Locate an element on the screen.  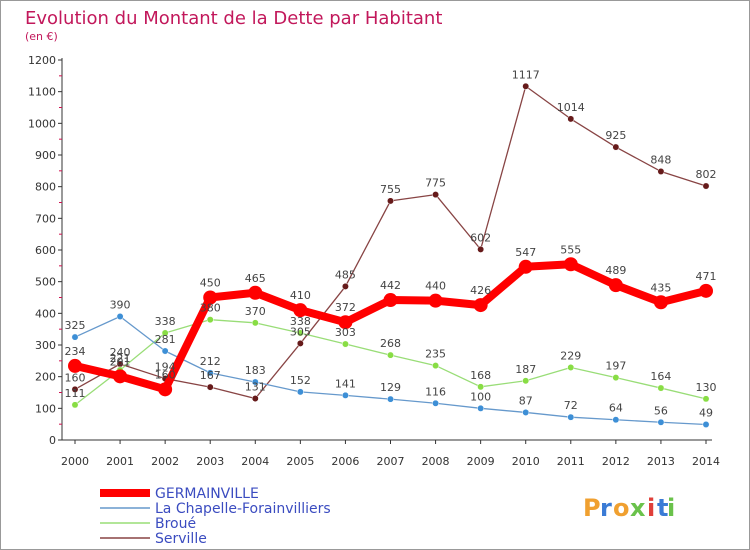
data-label: 167 is located at coordinates (210, 375).